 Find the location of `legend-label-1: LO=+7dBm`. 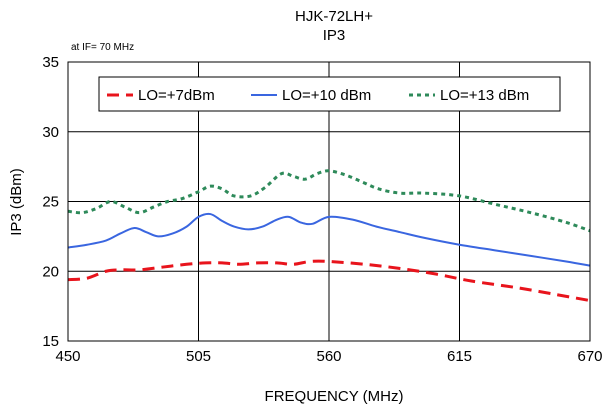

legend-label-1: LO=+7dBm is located at coordinates (176, 95).